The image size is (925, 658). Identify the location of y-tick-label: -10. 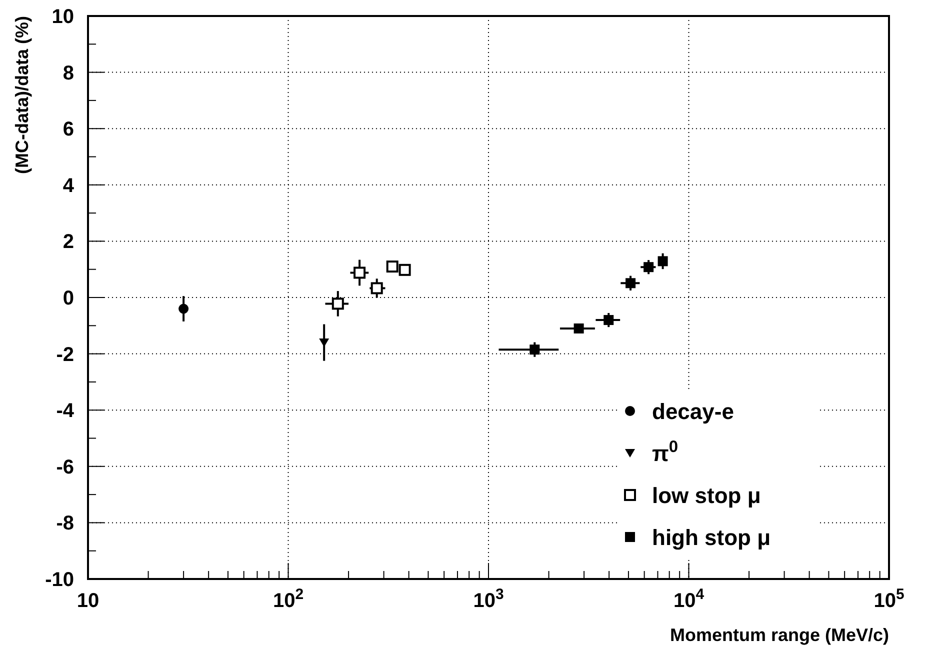
(59, 580).